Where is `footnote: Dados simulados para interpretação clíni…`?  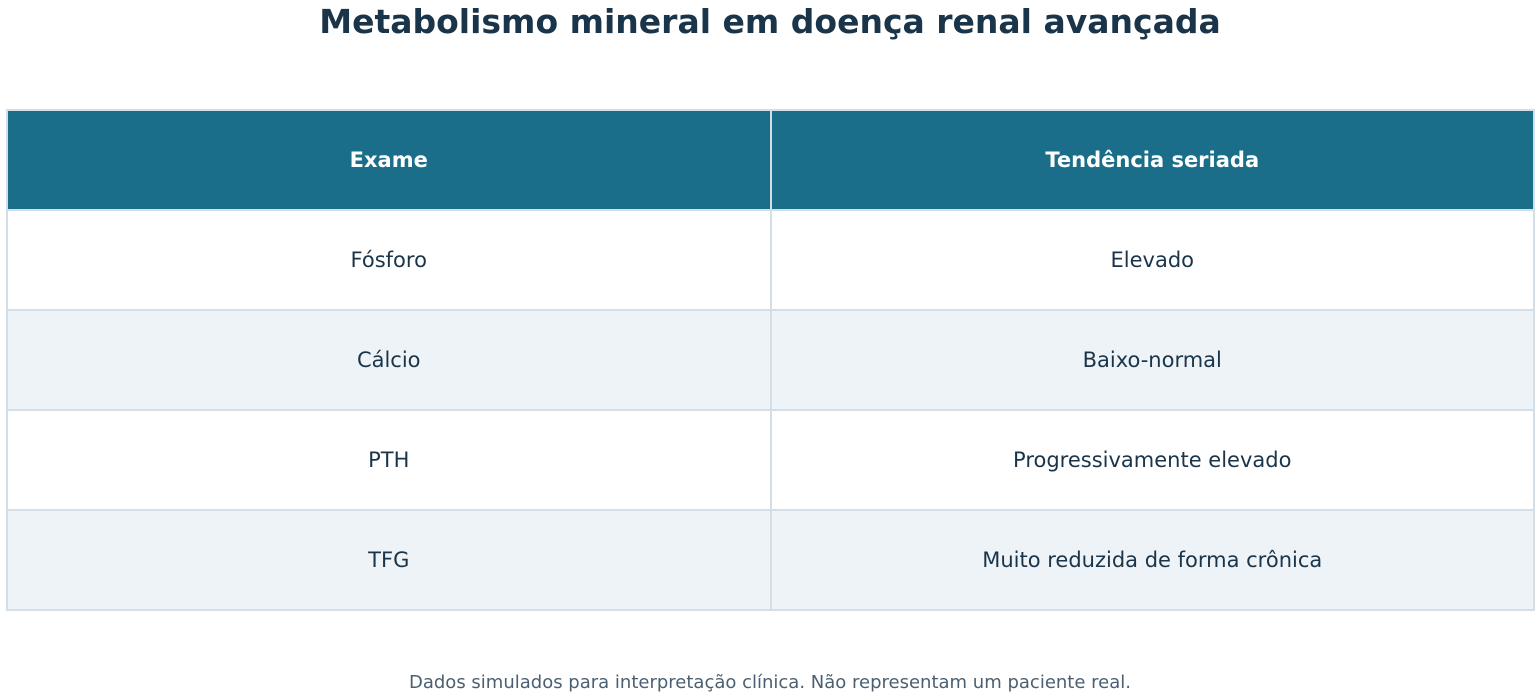 footnote: Dados simulados para interpretação clíni… is located at coordinates (769, 682).